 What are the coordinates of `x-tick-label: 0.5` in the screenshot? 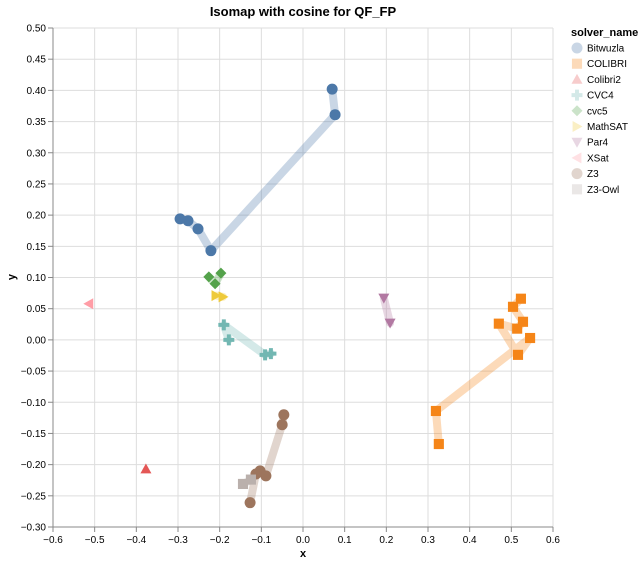 It's located at (511, 540).